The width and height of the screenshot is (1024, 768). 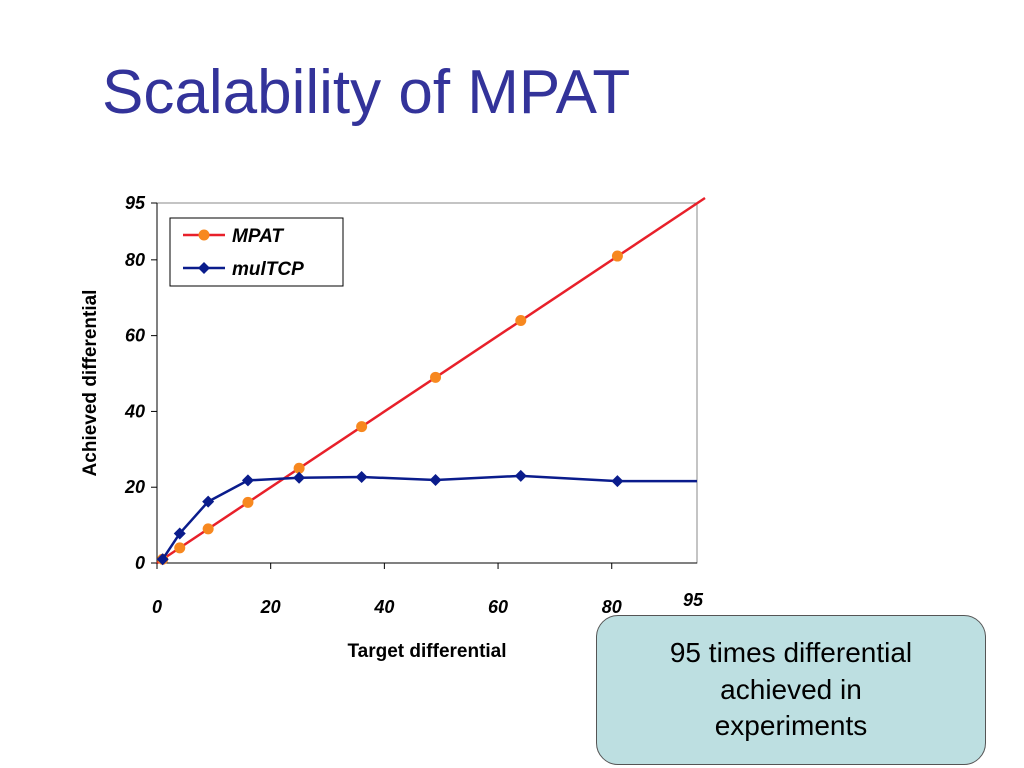 What do you see at coordinates (135, 336) in the screenshot?
I see `y-tick-label: 60` at bounding box center [135, 336].